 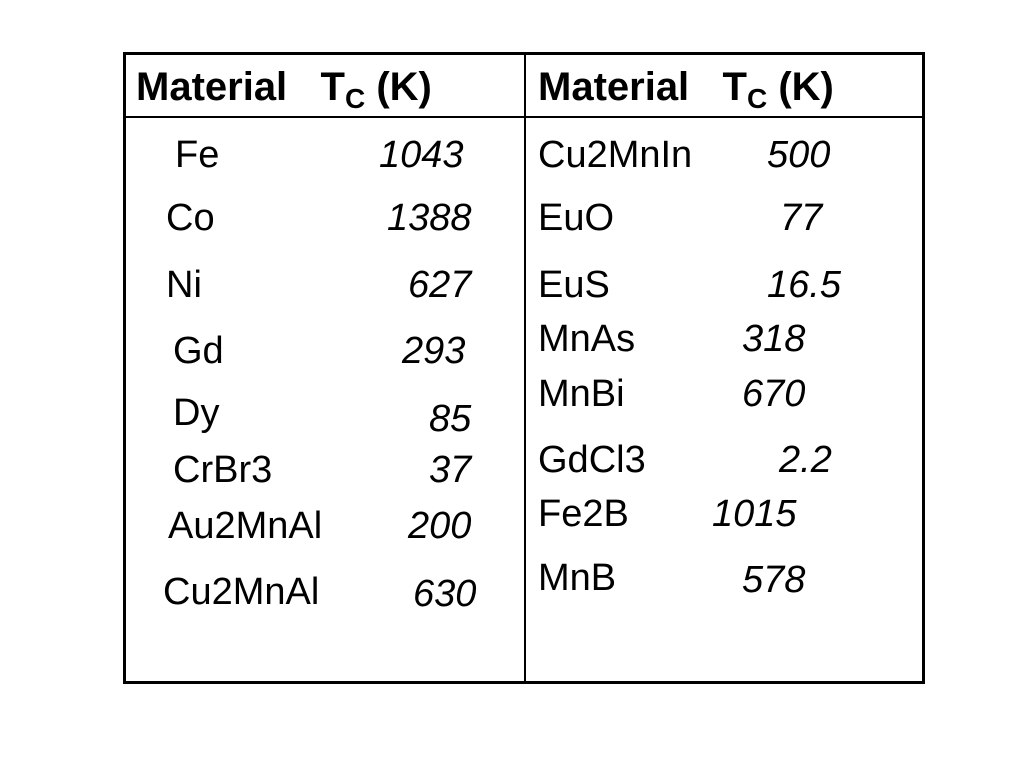 What do you see at coordinates (574, 285) in the screenshot?
I see `material-name: EuS` at bounding box center [574, 285].